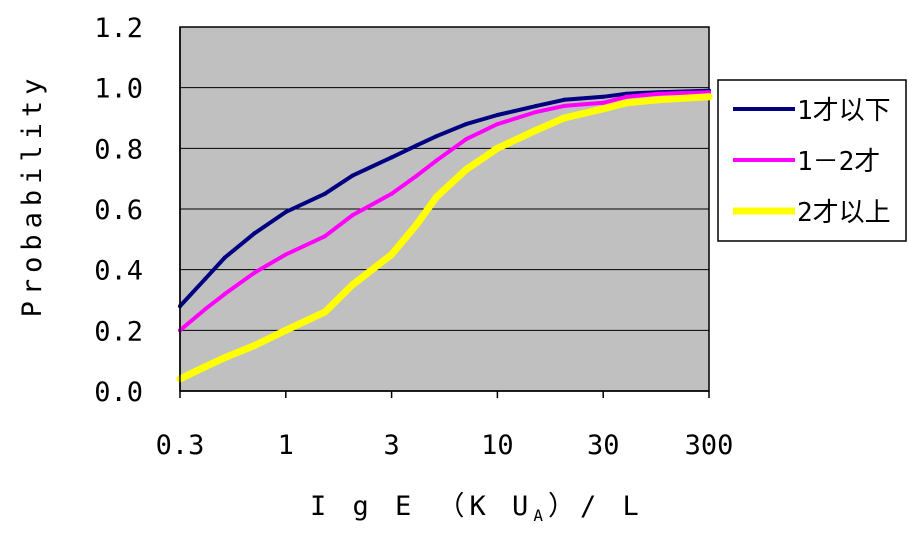  I want to click on y-axis-title: Probability, so click(32, 195).